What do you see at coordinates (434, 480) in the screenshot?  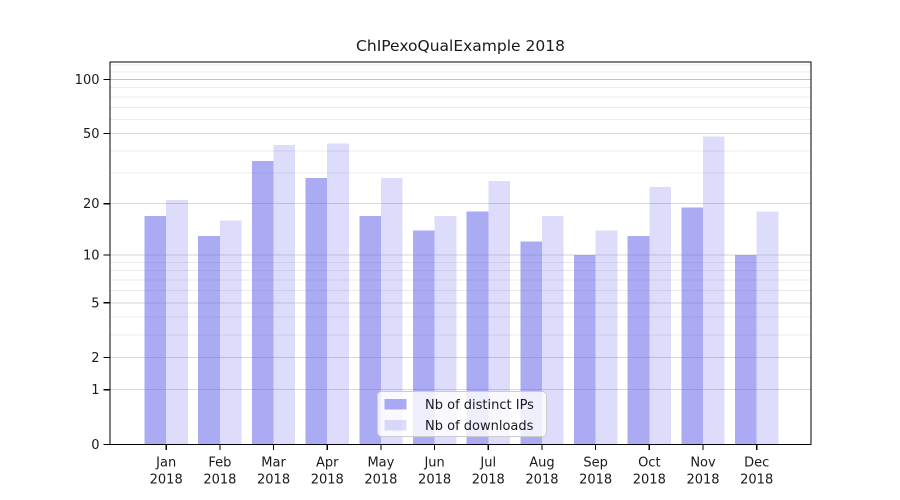 I see `x-tick-label-year-jun: 2018` at bounding box center [434, 480].